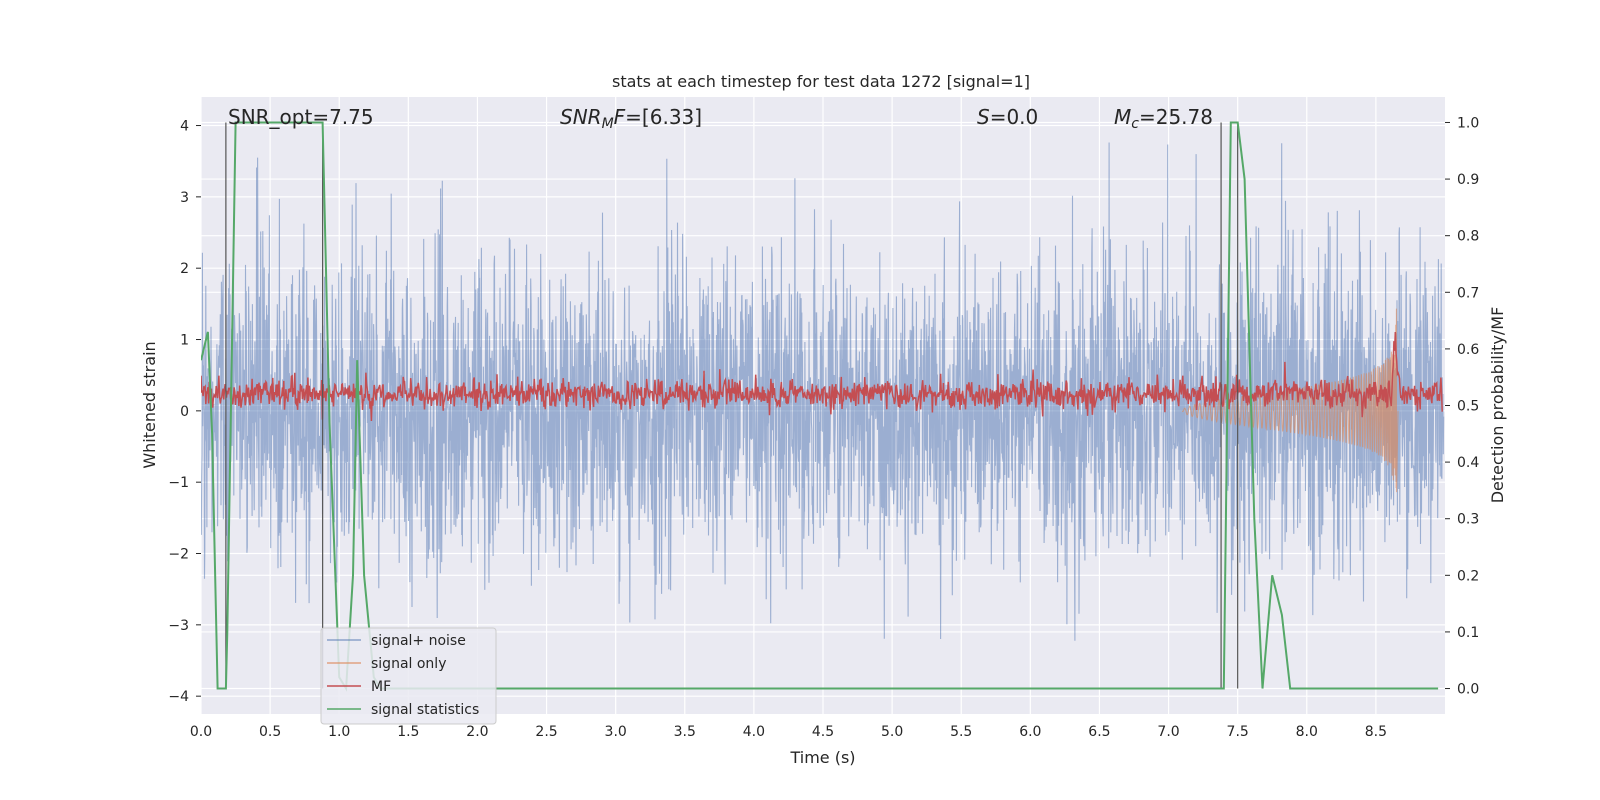 Image resolution: width=1600 pixels, height=800 pixels. What do you see at coordinates (546, 732) in the screenshot?
I see `x-tick-label: 2.5` at bounding box center [546, 732].